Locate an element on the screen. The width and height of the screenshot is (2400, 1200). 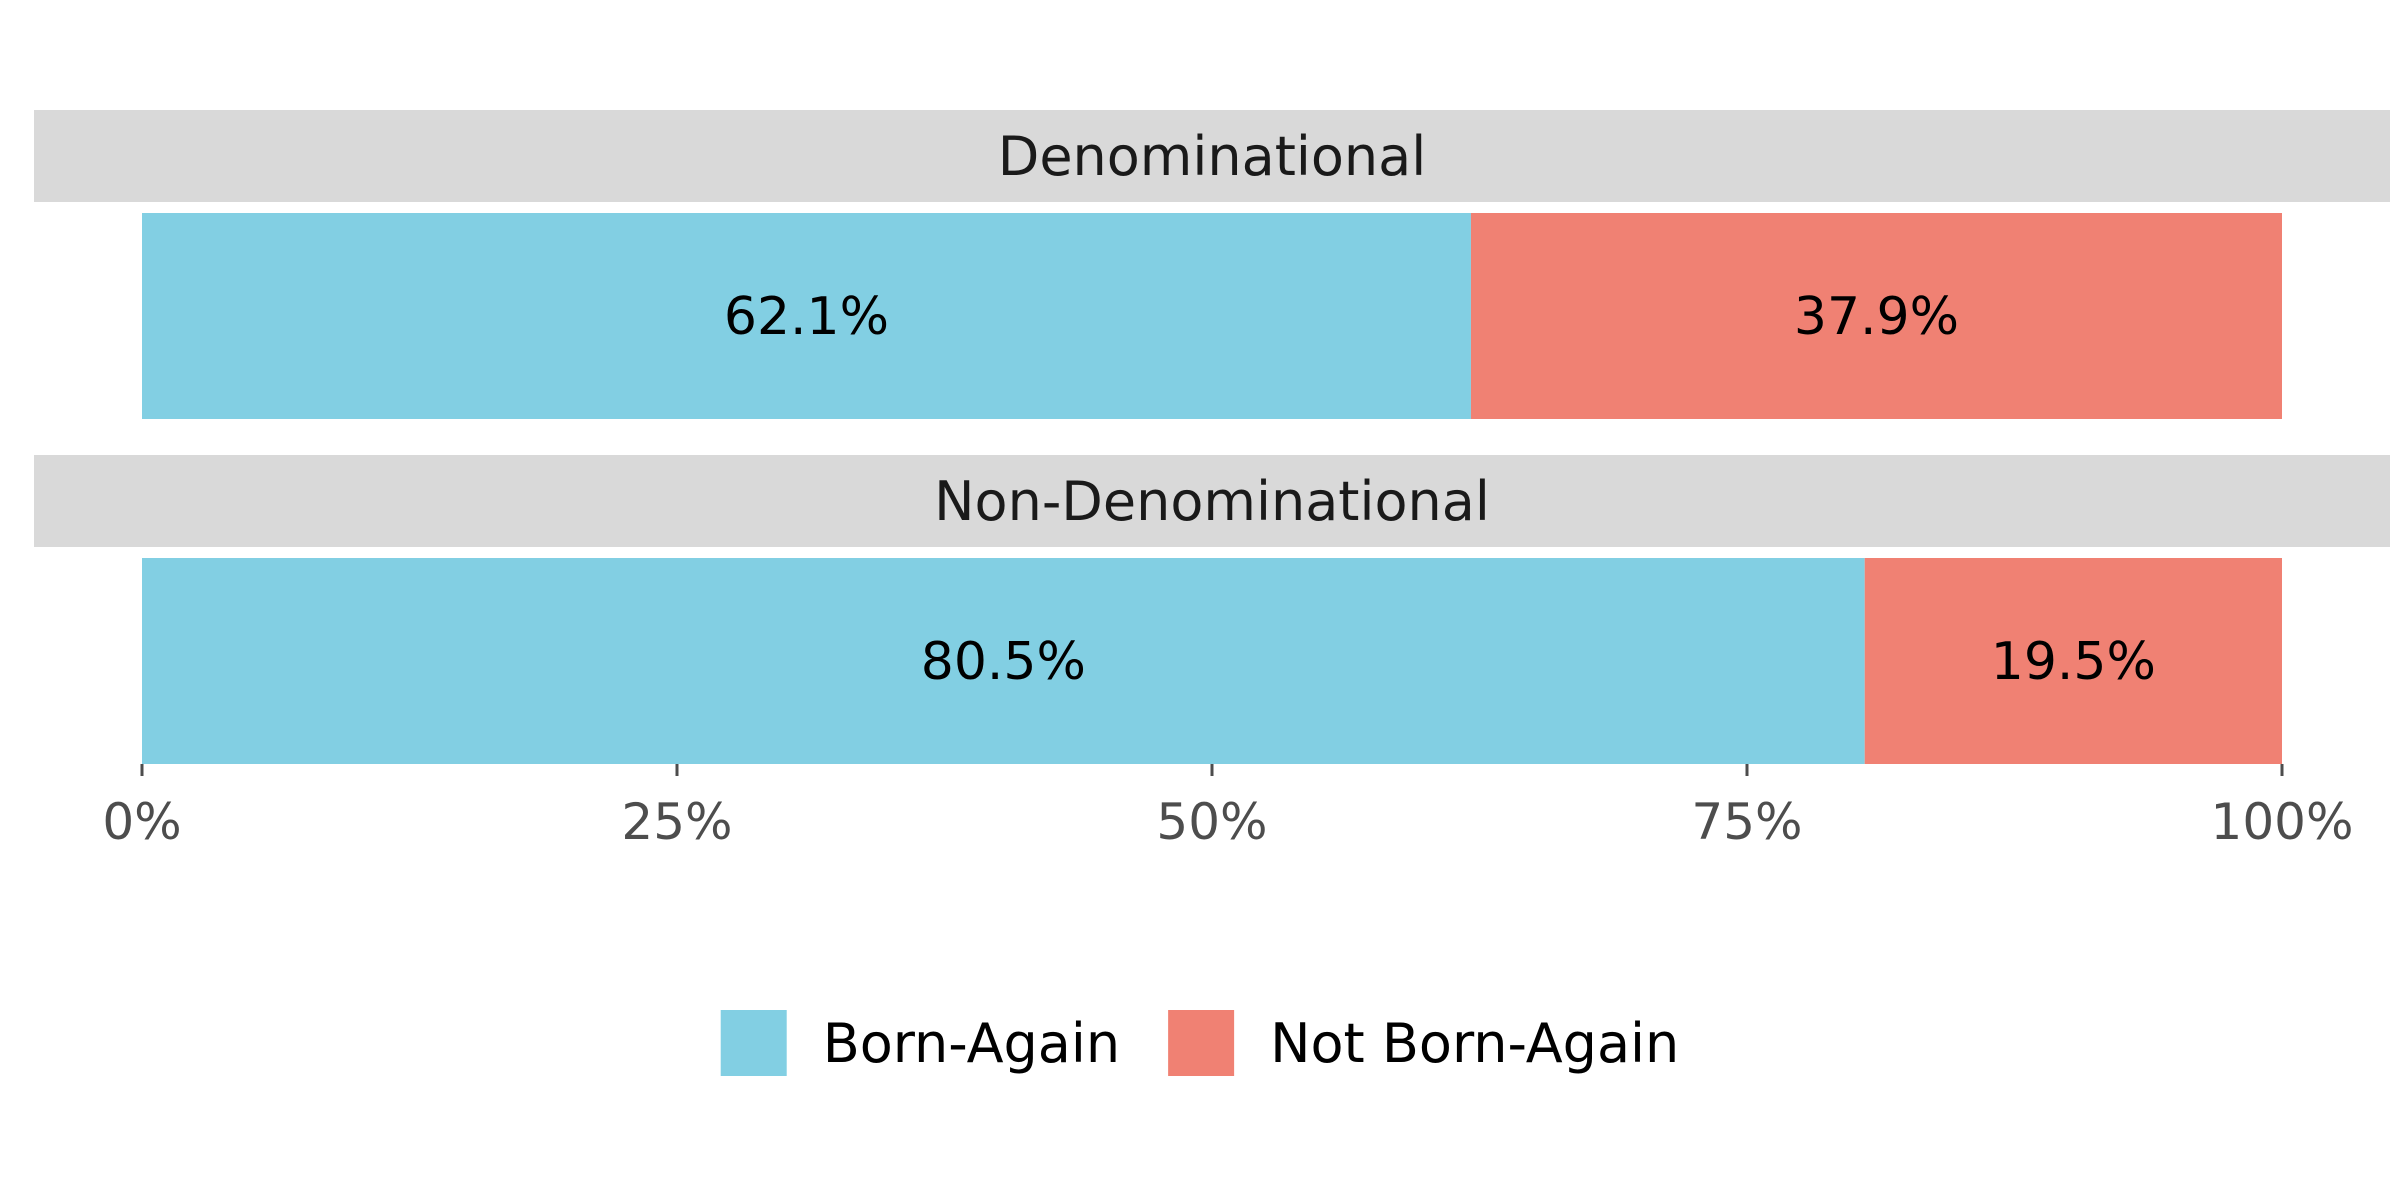
legend-item-born-again: Born-Again is located at coordinates (920, 1043).